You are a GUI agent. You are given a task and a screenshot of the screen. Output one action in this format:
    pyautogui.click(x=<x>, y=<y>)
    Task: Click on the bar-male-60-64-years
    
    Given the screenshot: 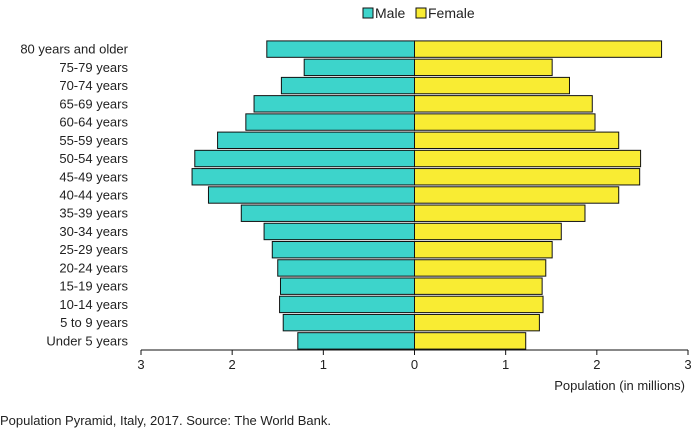 What is the action you would take?
    pyautogui.click(x=330, y=122)
    